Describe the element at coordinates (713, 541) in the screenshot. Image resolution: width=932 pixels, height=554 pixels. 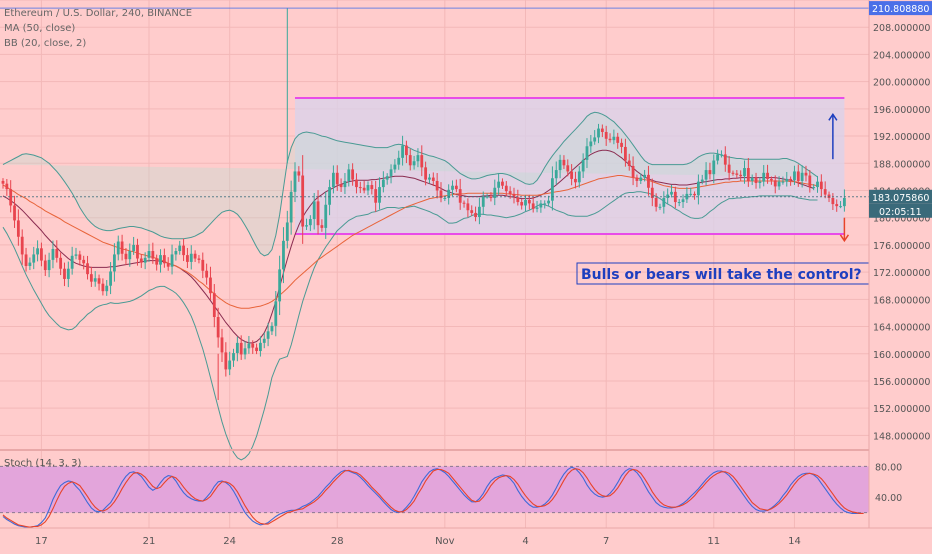
I see `time-axis-tick: 11` at that location.